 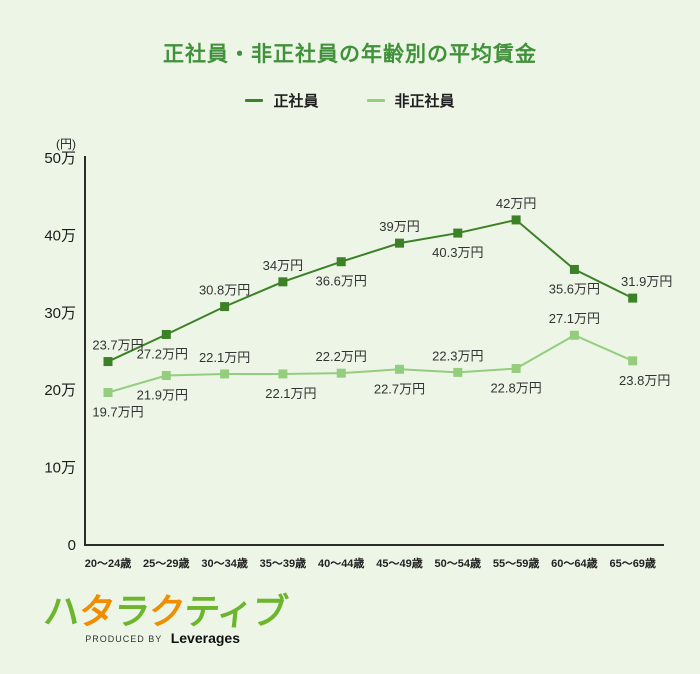 What do you see at coordinates (515, 388) in the screenshot?
I see `data-point-label: 22.8万円` at bounding box center [515, 388].